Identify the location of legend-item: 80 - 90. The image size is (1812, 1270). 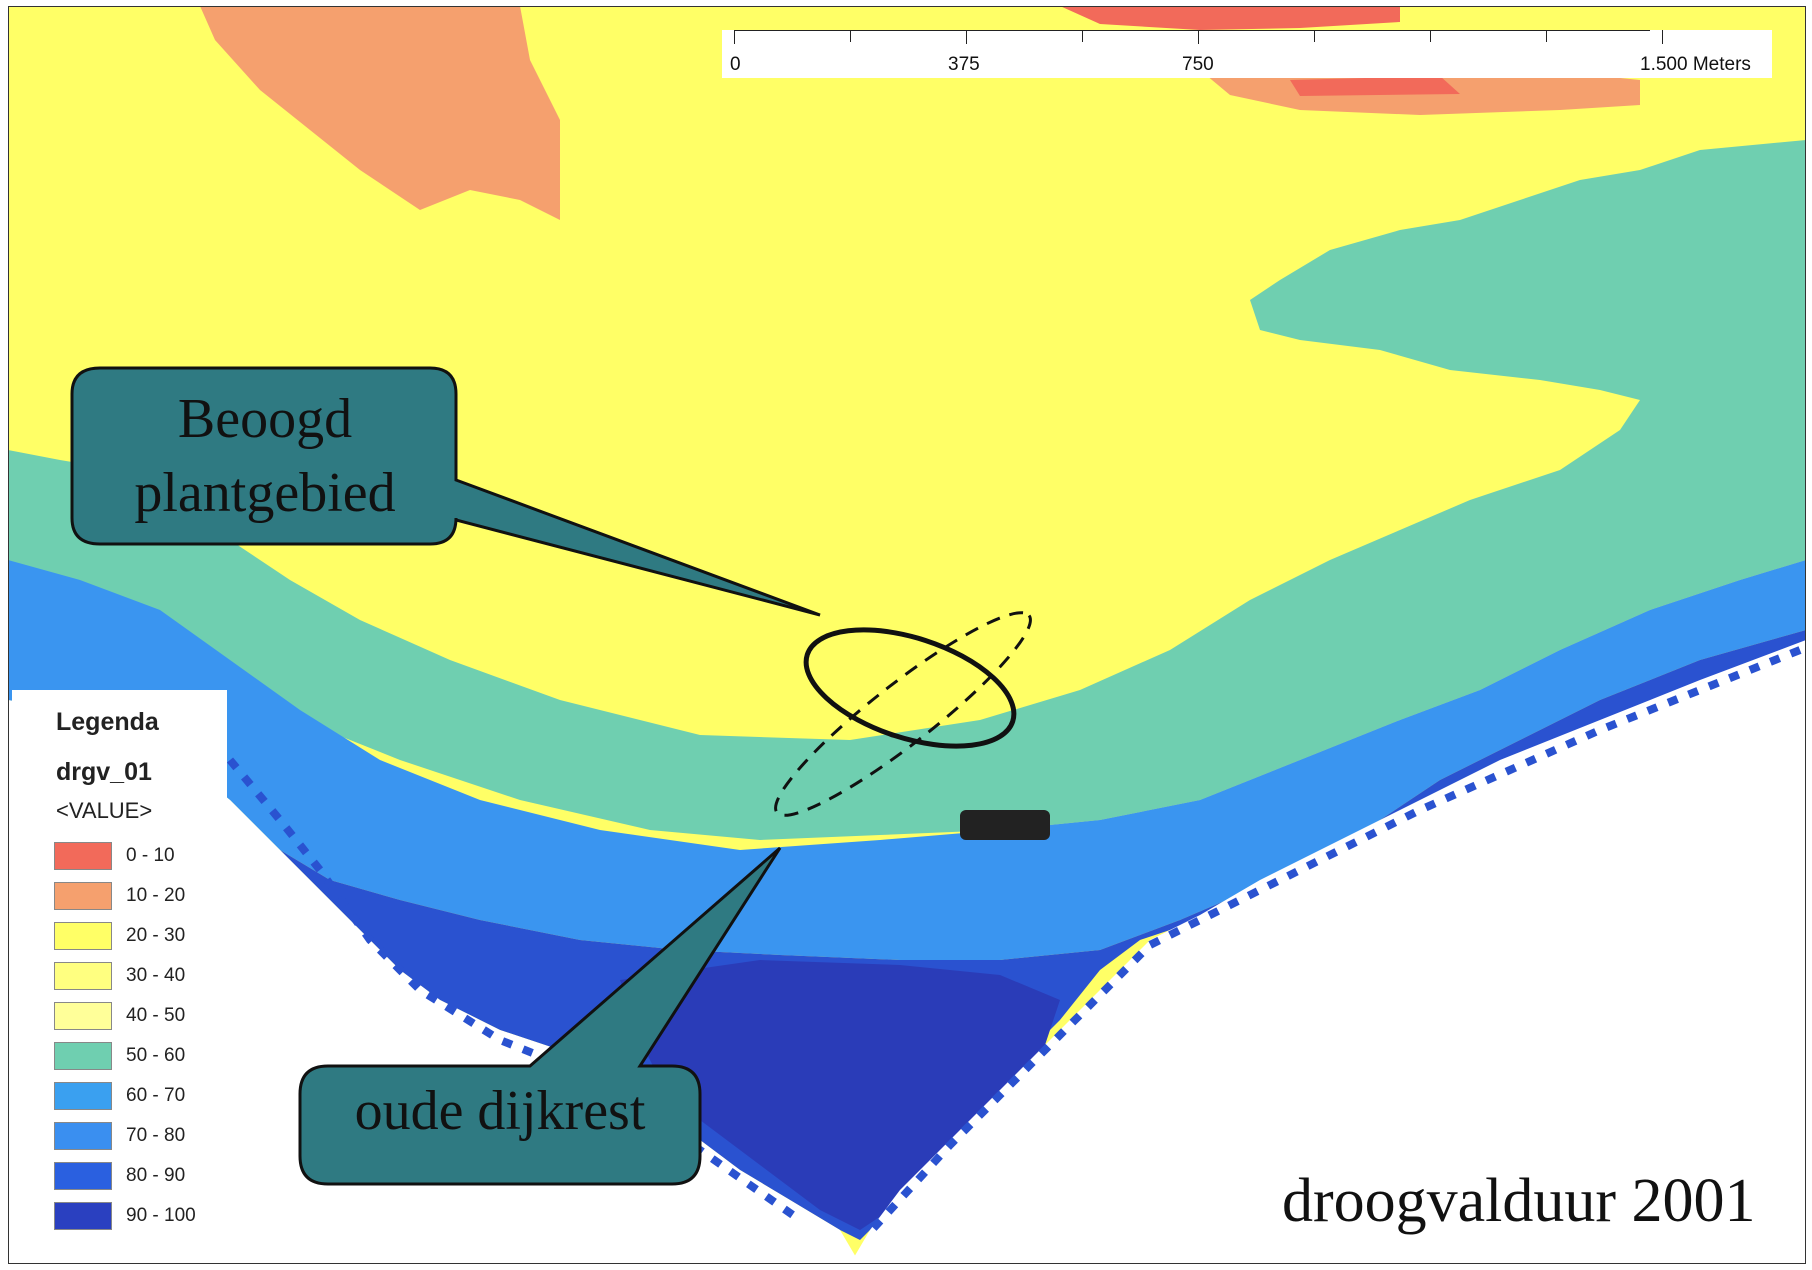
(139, 1177).